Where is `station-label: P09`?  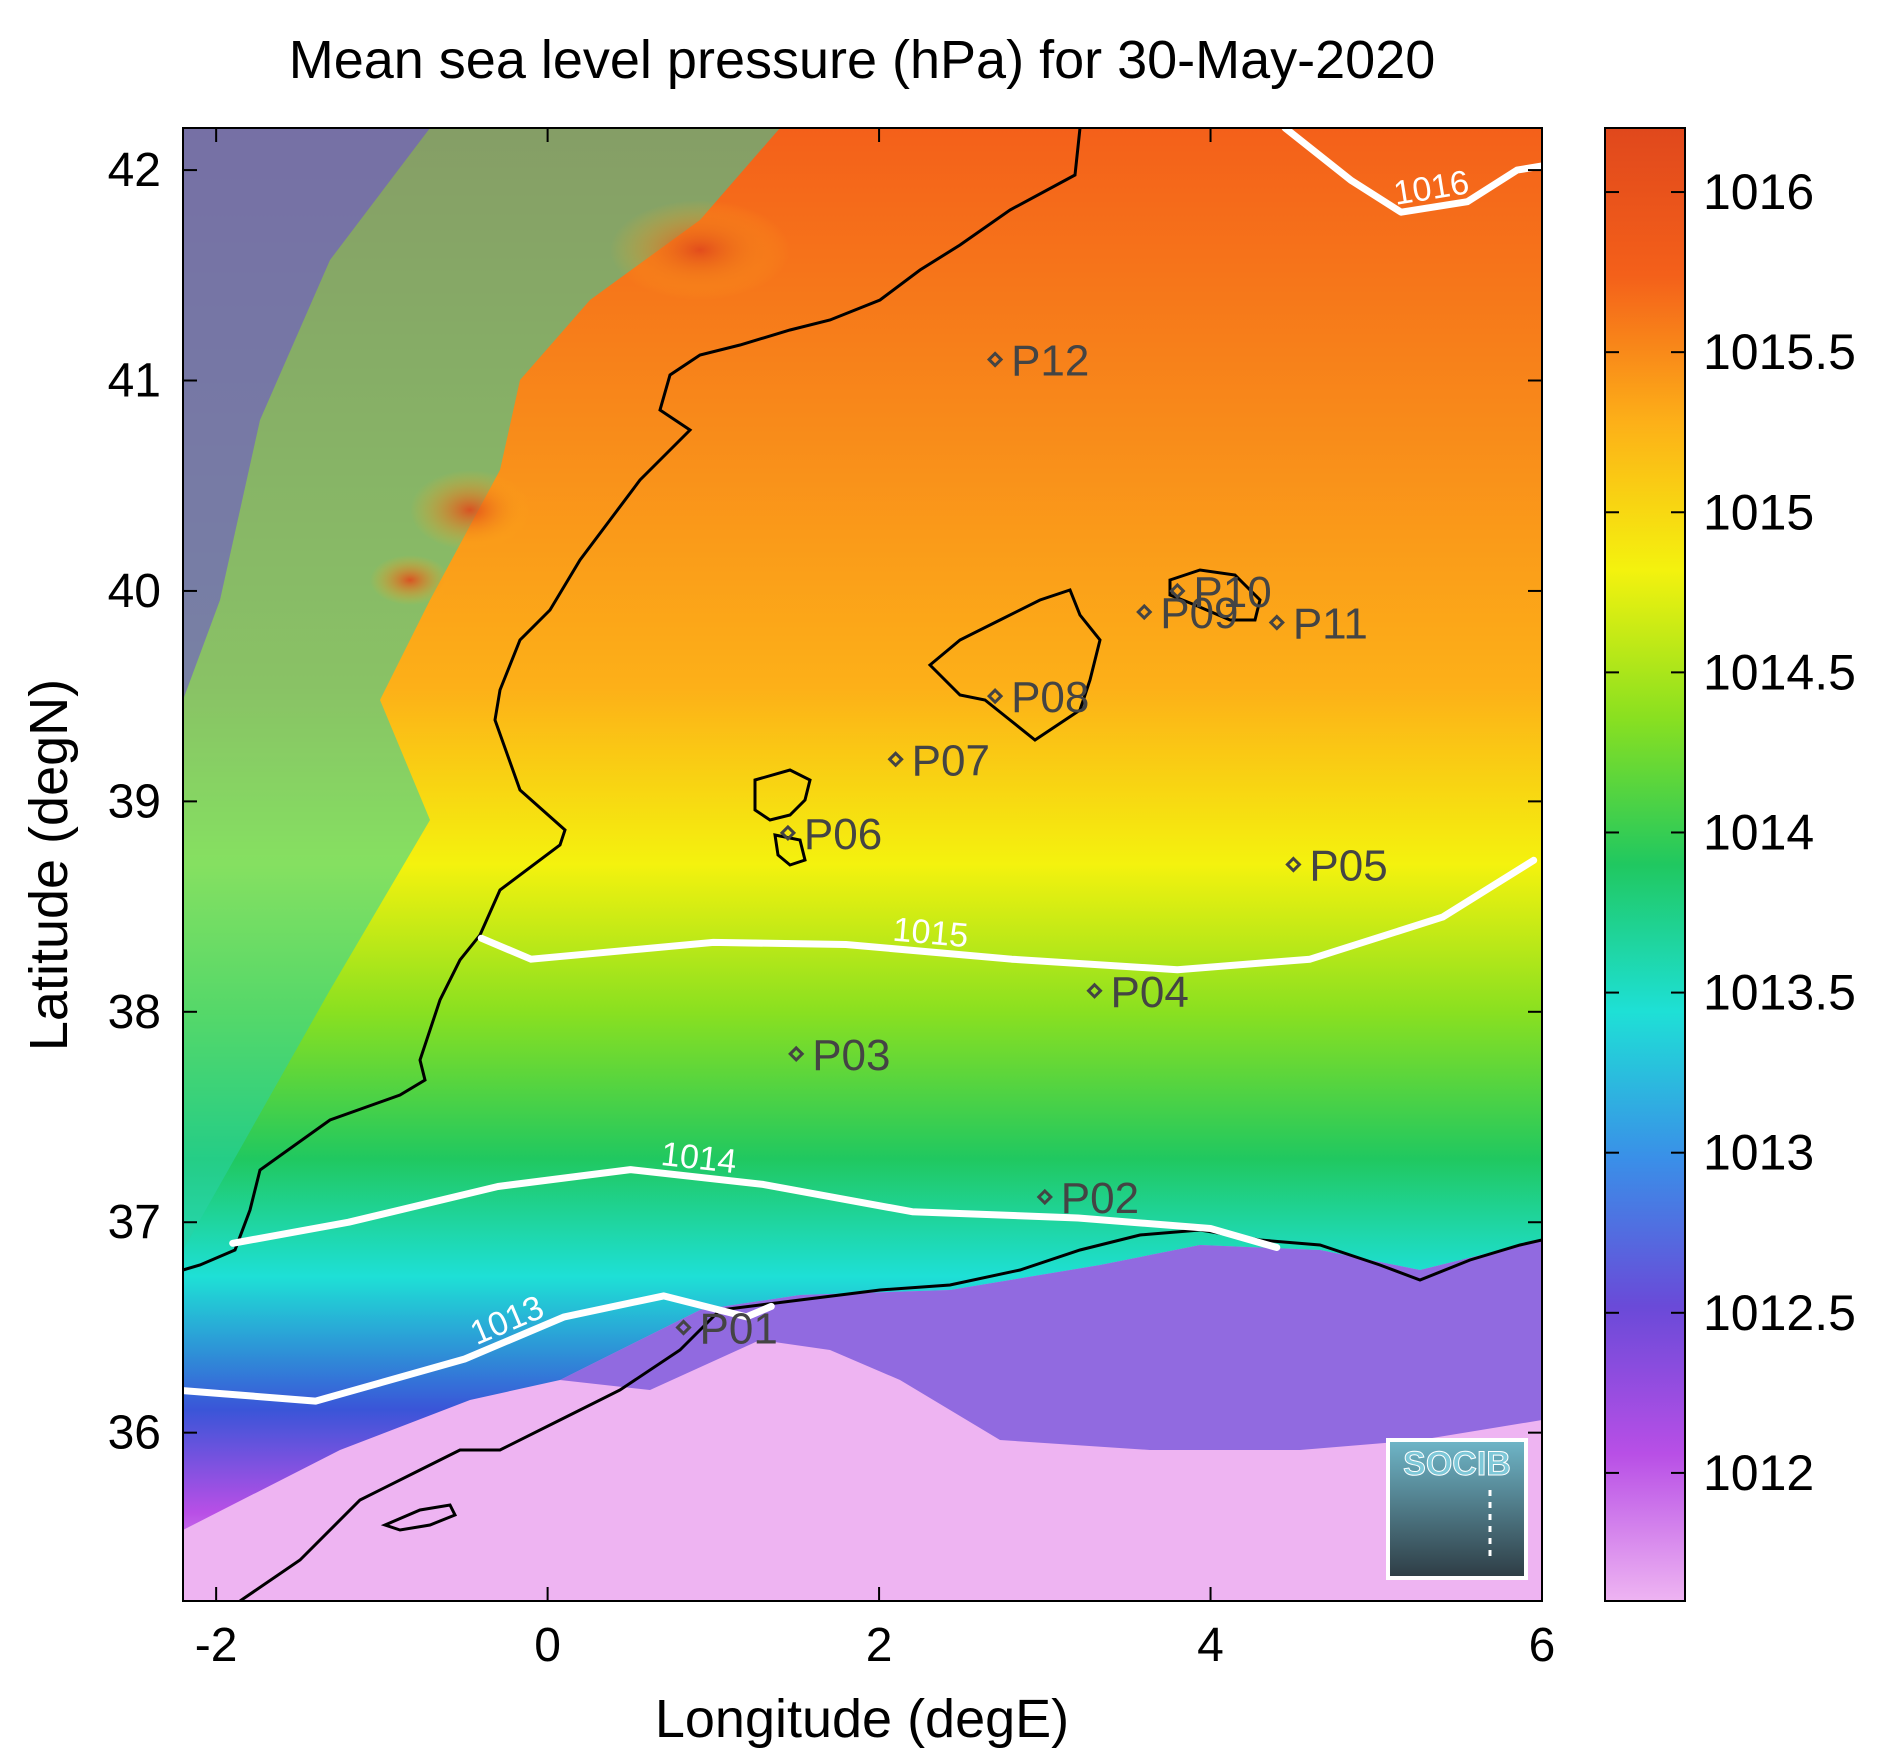 station-label: P09 is located at coordinates (1199, 613).